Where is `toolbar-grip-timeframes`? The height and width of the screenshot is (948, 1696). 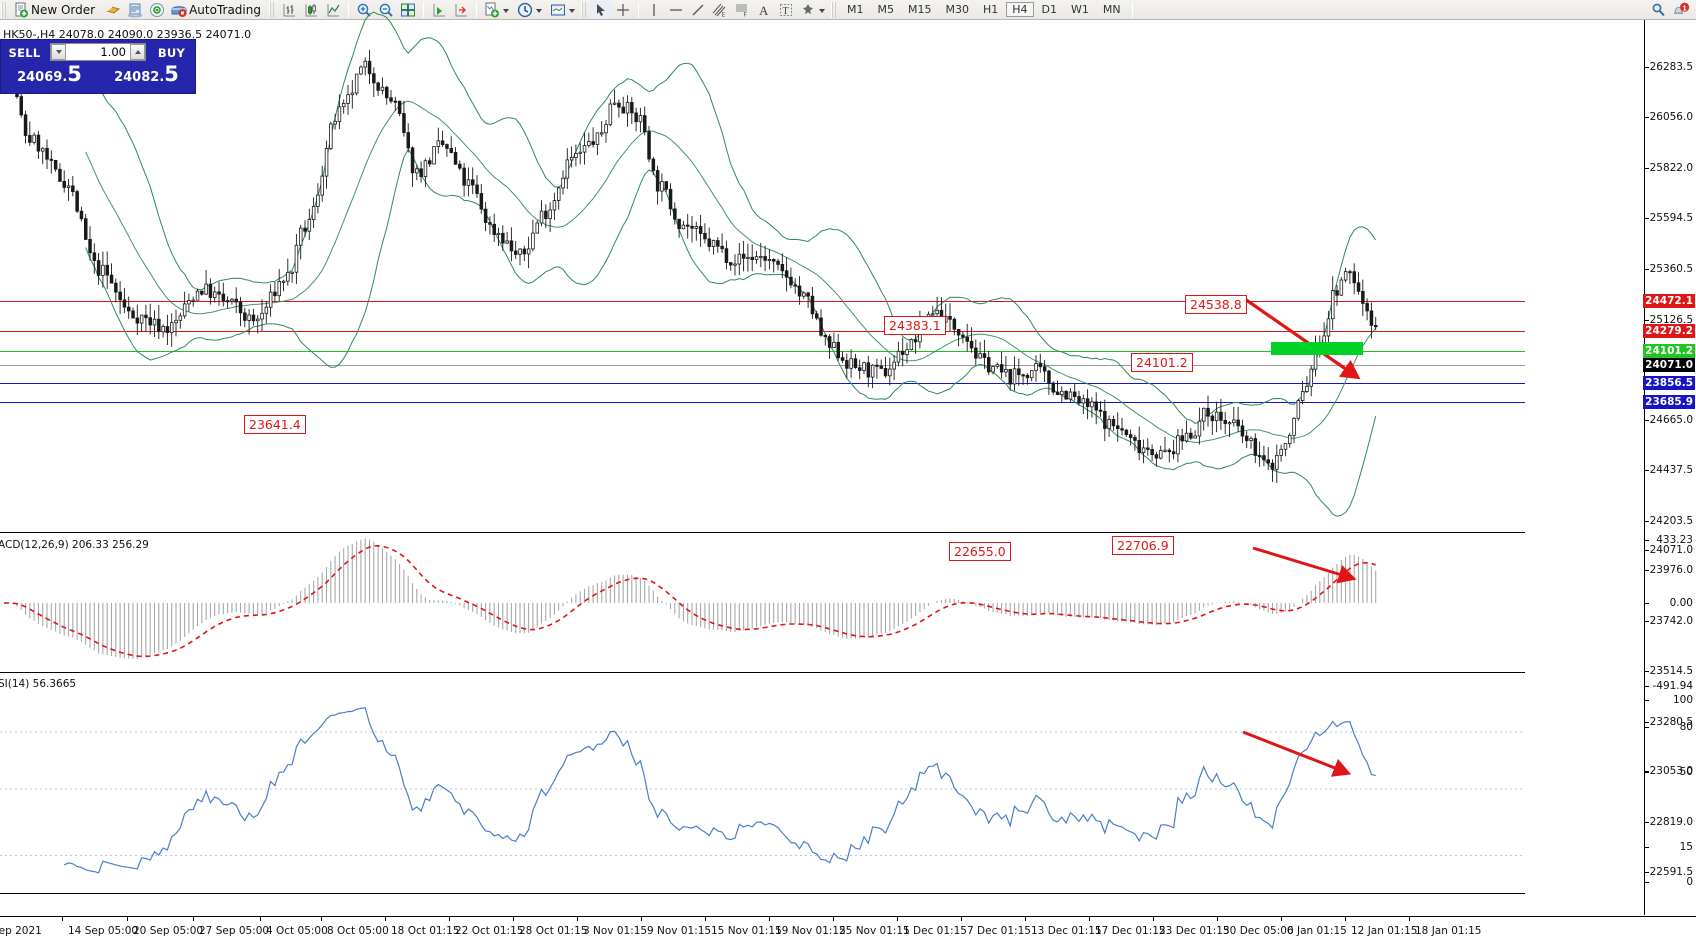
toolbar-grip-timeframes is located at coordinates (834, 9).